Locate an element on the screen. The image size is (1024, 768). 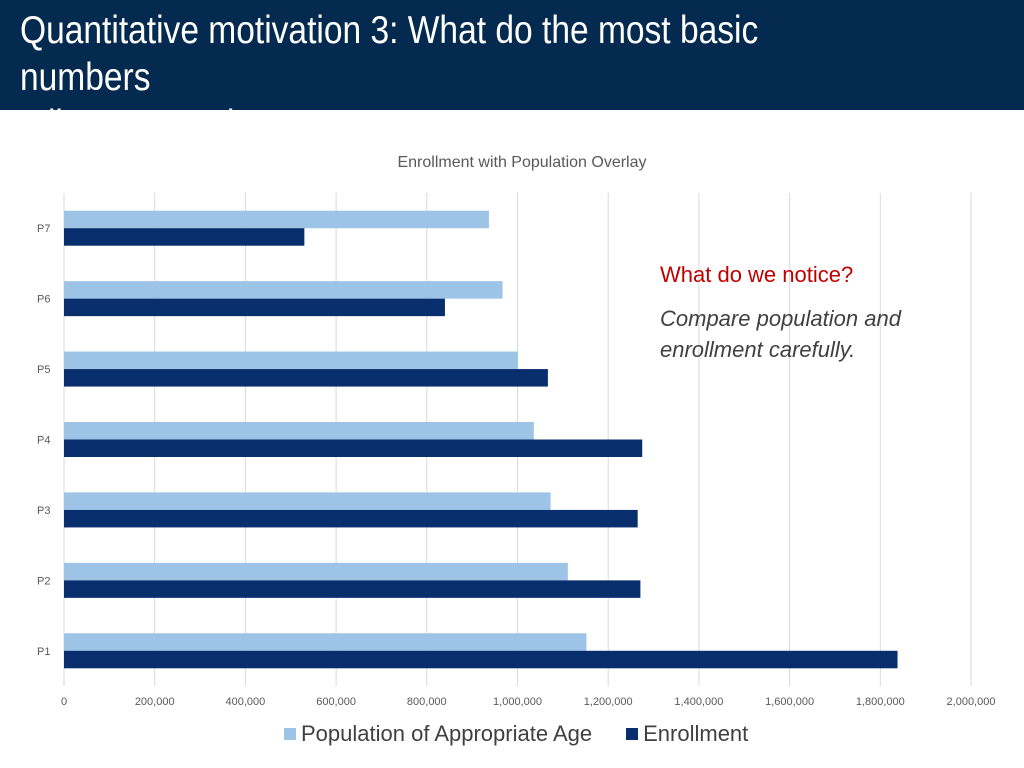
y-category-label: P7 is located at coordinates (43, 229).